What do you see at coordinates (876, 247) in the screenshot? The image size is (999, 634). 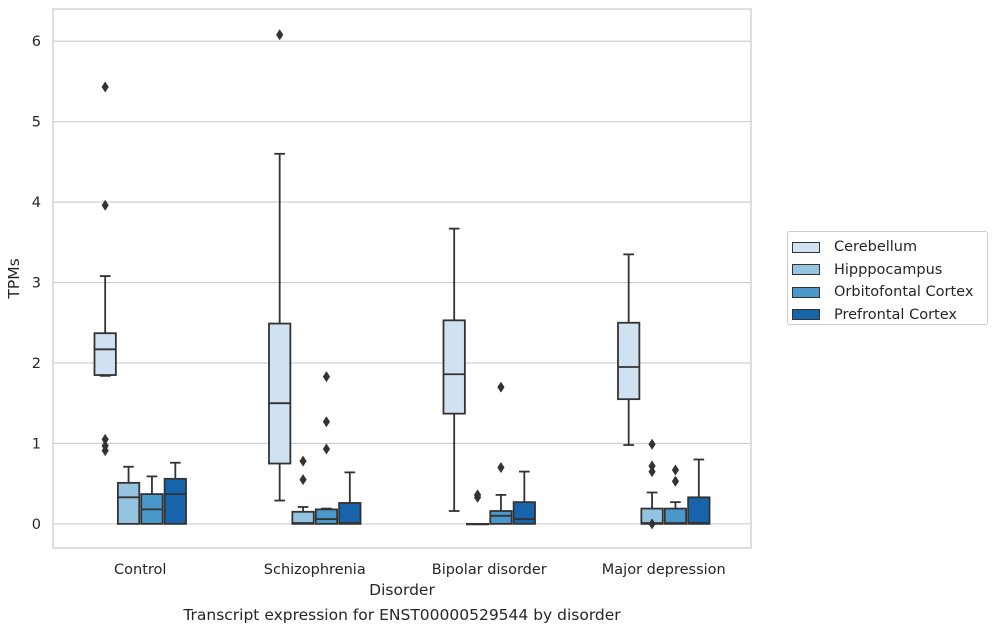 I see `legend-label: Cerebellum` at bounding box center [876, 247].